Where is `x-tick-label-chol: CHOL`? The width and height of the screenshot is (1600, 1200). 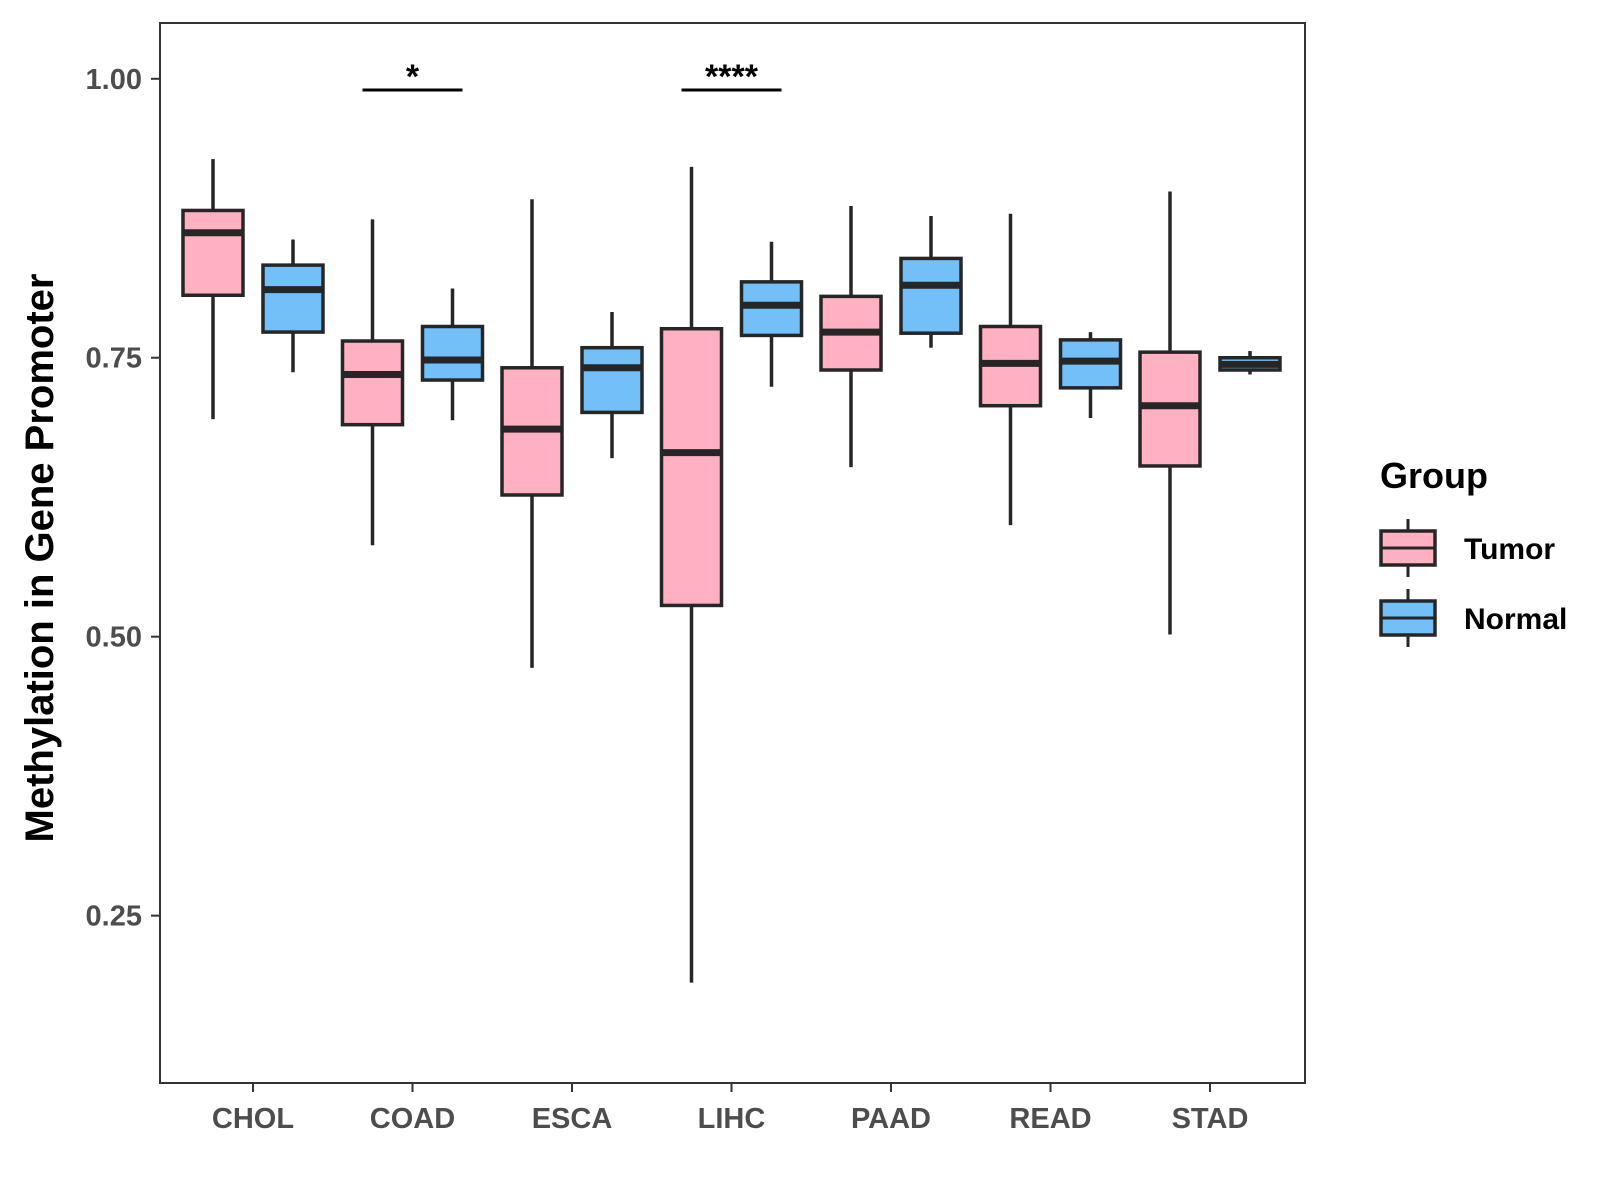 x-tick-label-chol: CHOL is located at coordinates (253, 1119).